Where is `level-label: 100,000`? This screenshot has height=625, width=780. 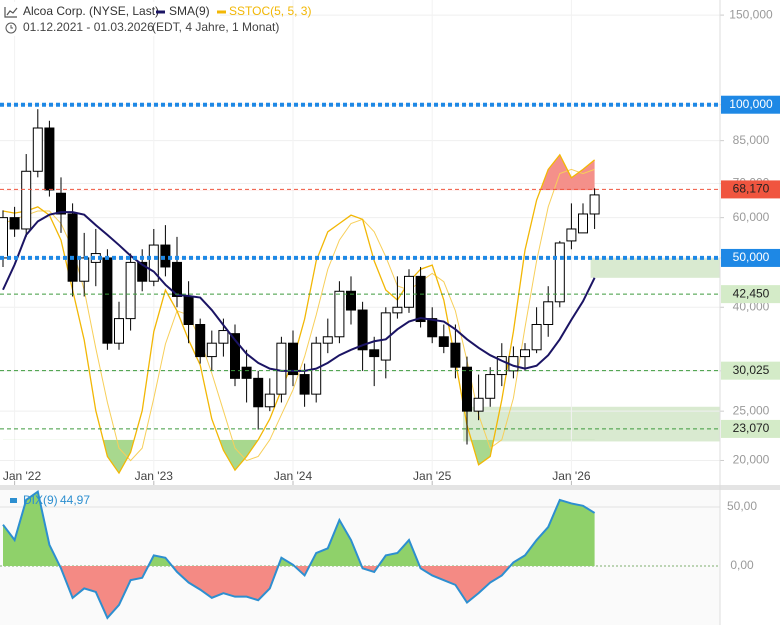
level-label: 100,000 is located at coordinates (751, 104).